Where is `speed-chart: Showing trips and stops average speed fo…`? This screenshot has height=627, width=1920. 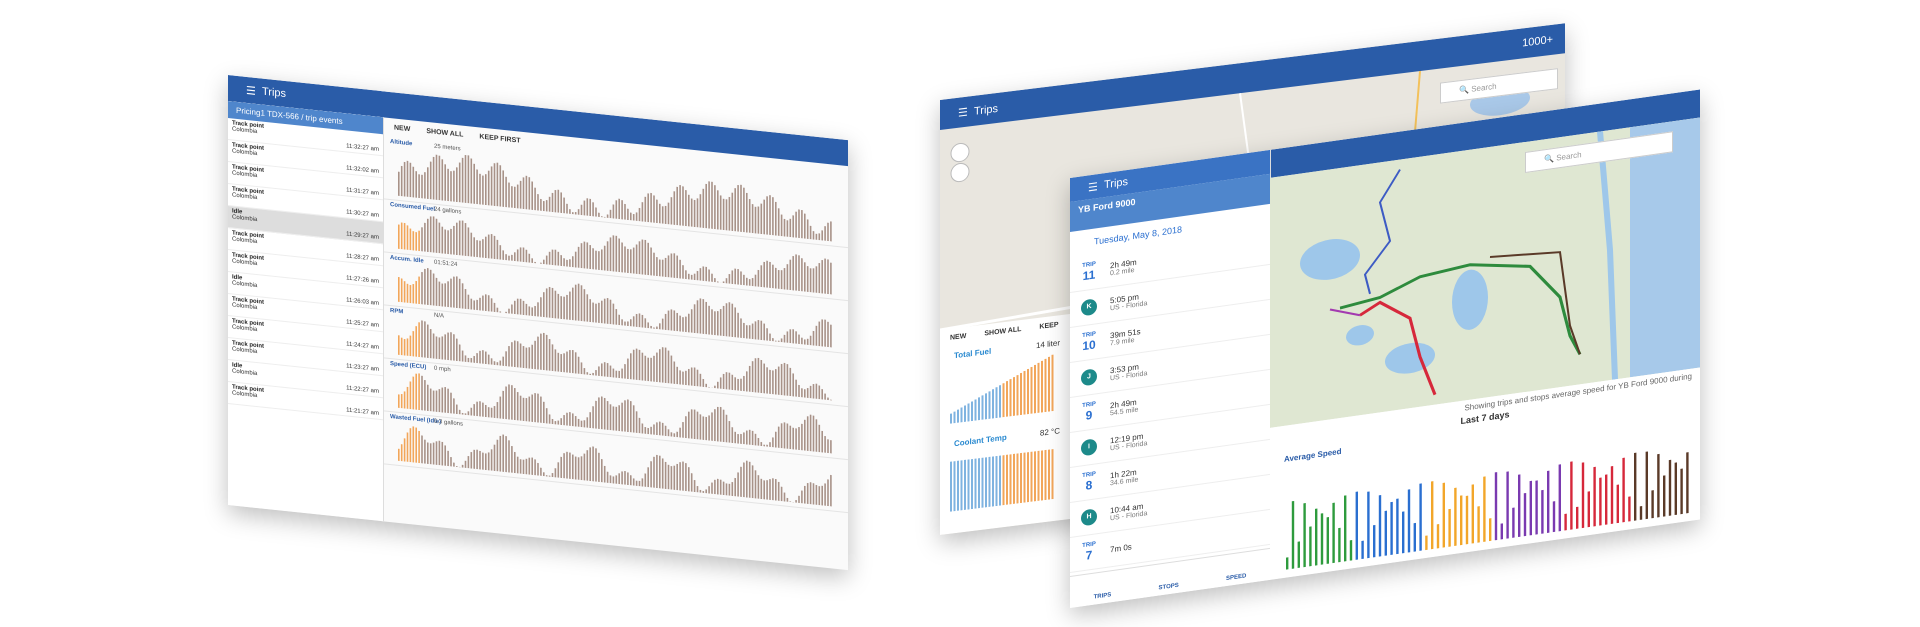 speed-chart: Showing trips and stops average speed fo… is located at coordinates (1485, 473).